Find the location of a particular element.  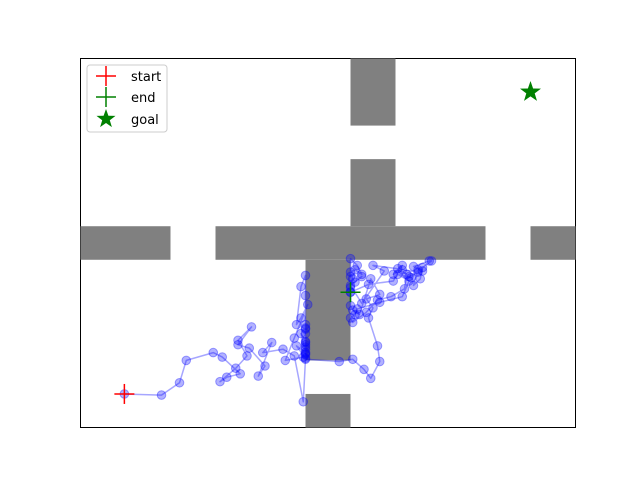

legend-end-plus is located at coordinates (106, 97).